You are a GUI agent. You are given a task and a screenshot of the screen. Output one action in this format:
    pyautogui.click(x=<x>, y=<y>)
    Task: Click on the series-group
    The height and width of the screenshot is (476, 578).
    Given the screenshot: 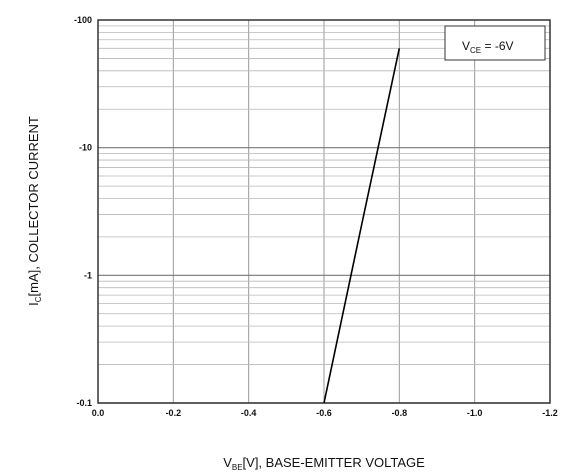 What is the action you would take?
    pyautogui.click(x=362, y=226)
    